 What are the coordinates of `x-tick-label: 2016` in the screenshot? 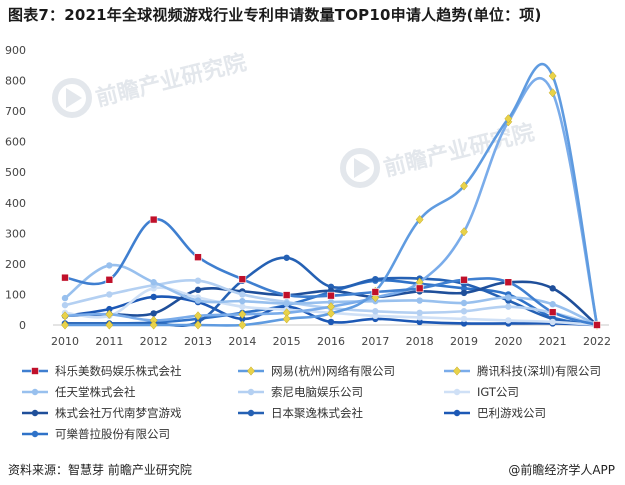 It's located at (331, 341).